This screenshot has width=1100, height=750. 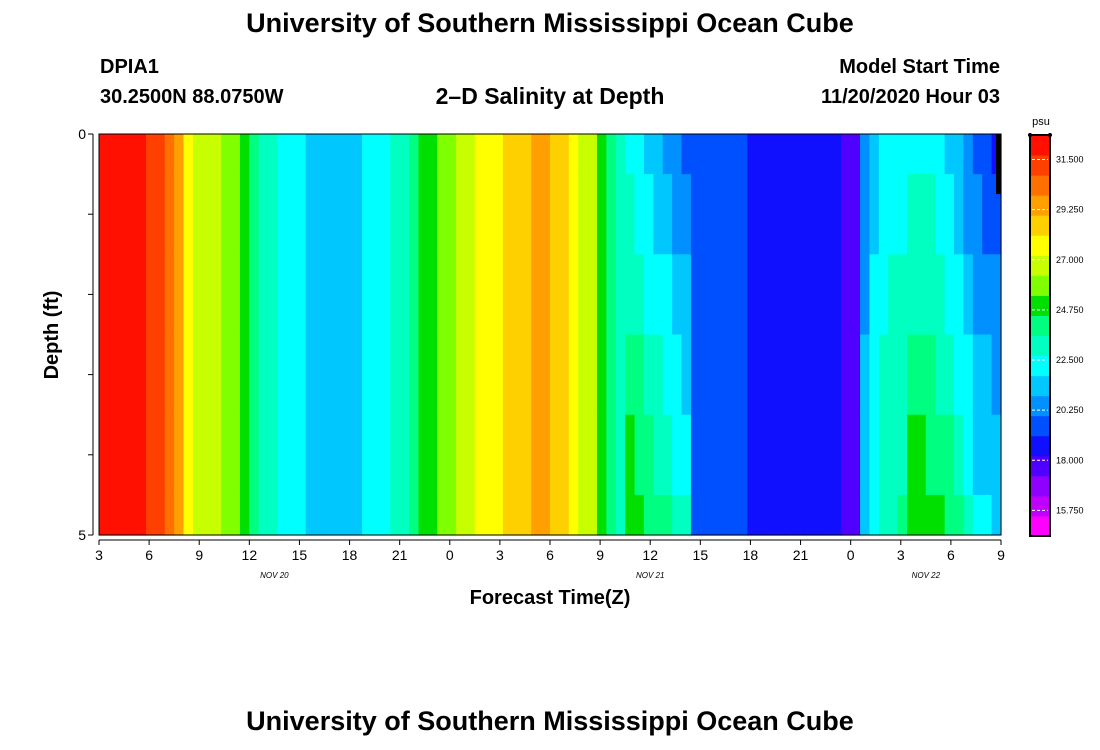 What do you see at coordinates (910, 97) in the screenshot?
I see `model-start-value: 11/20/2020 Hour 03` at bounding box center [910, 97].